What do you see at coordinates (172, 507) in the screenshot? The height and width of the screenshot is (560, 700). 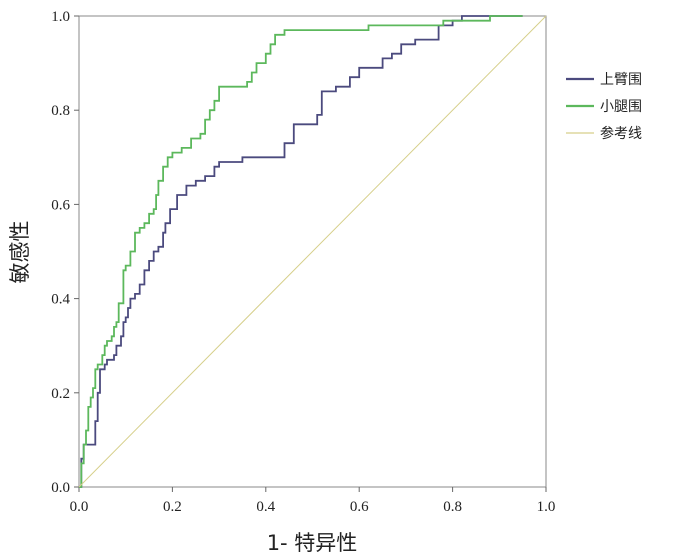 I see `x-tick-label: 0.2` at bounding box center [172, 507].